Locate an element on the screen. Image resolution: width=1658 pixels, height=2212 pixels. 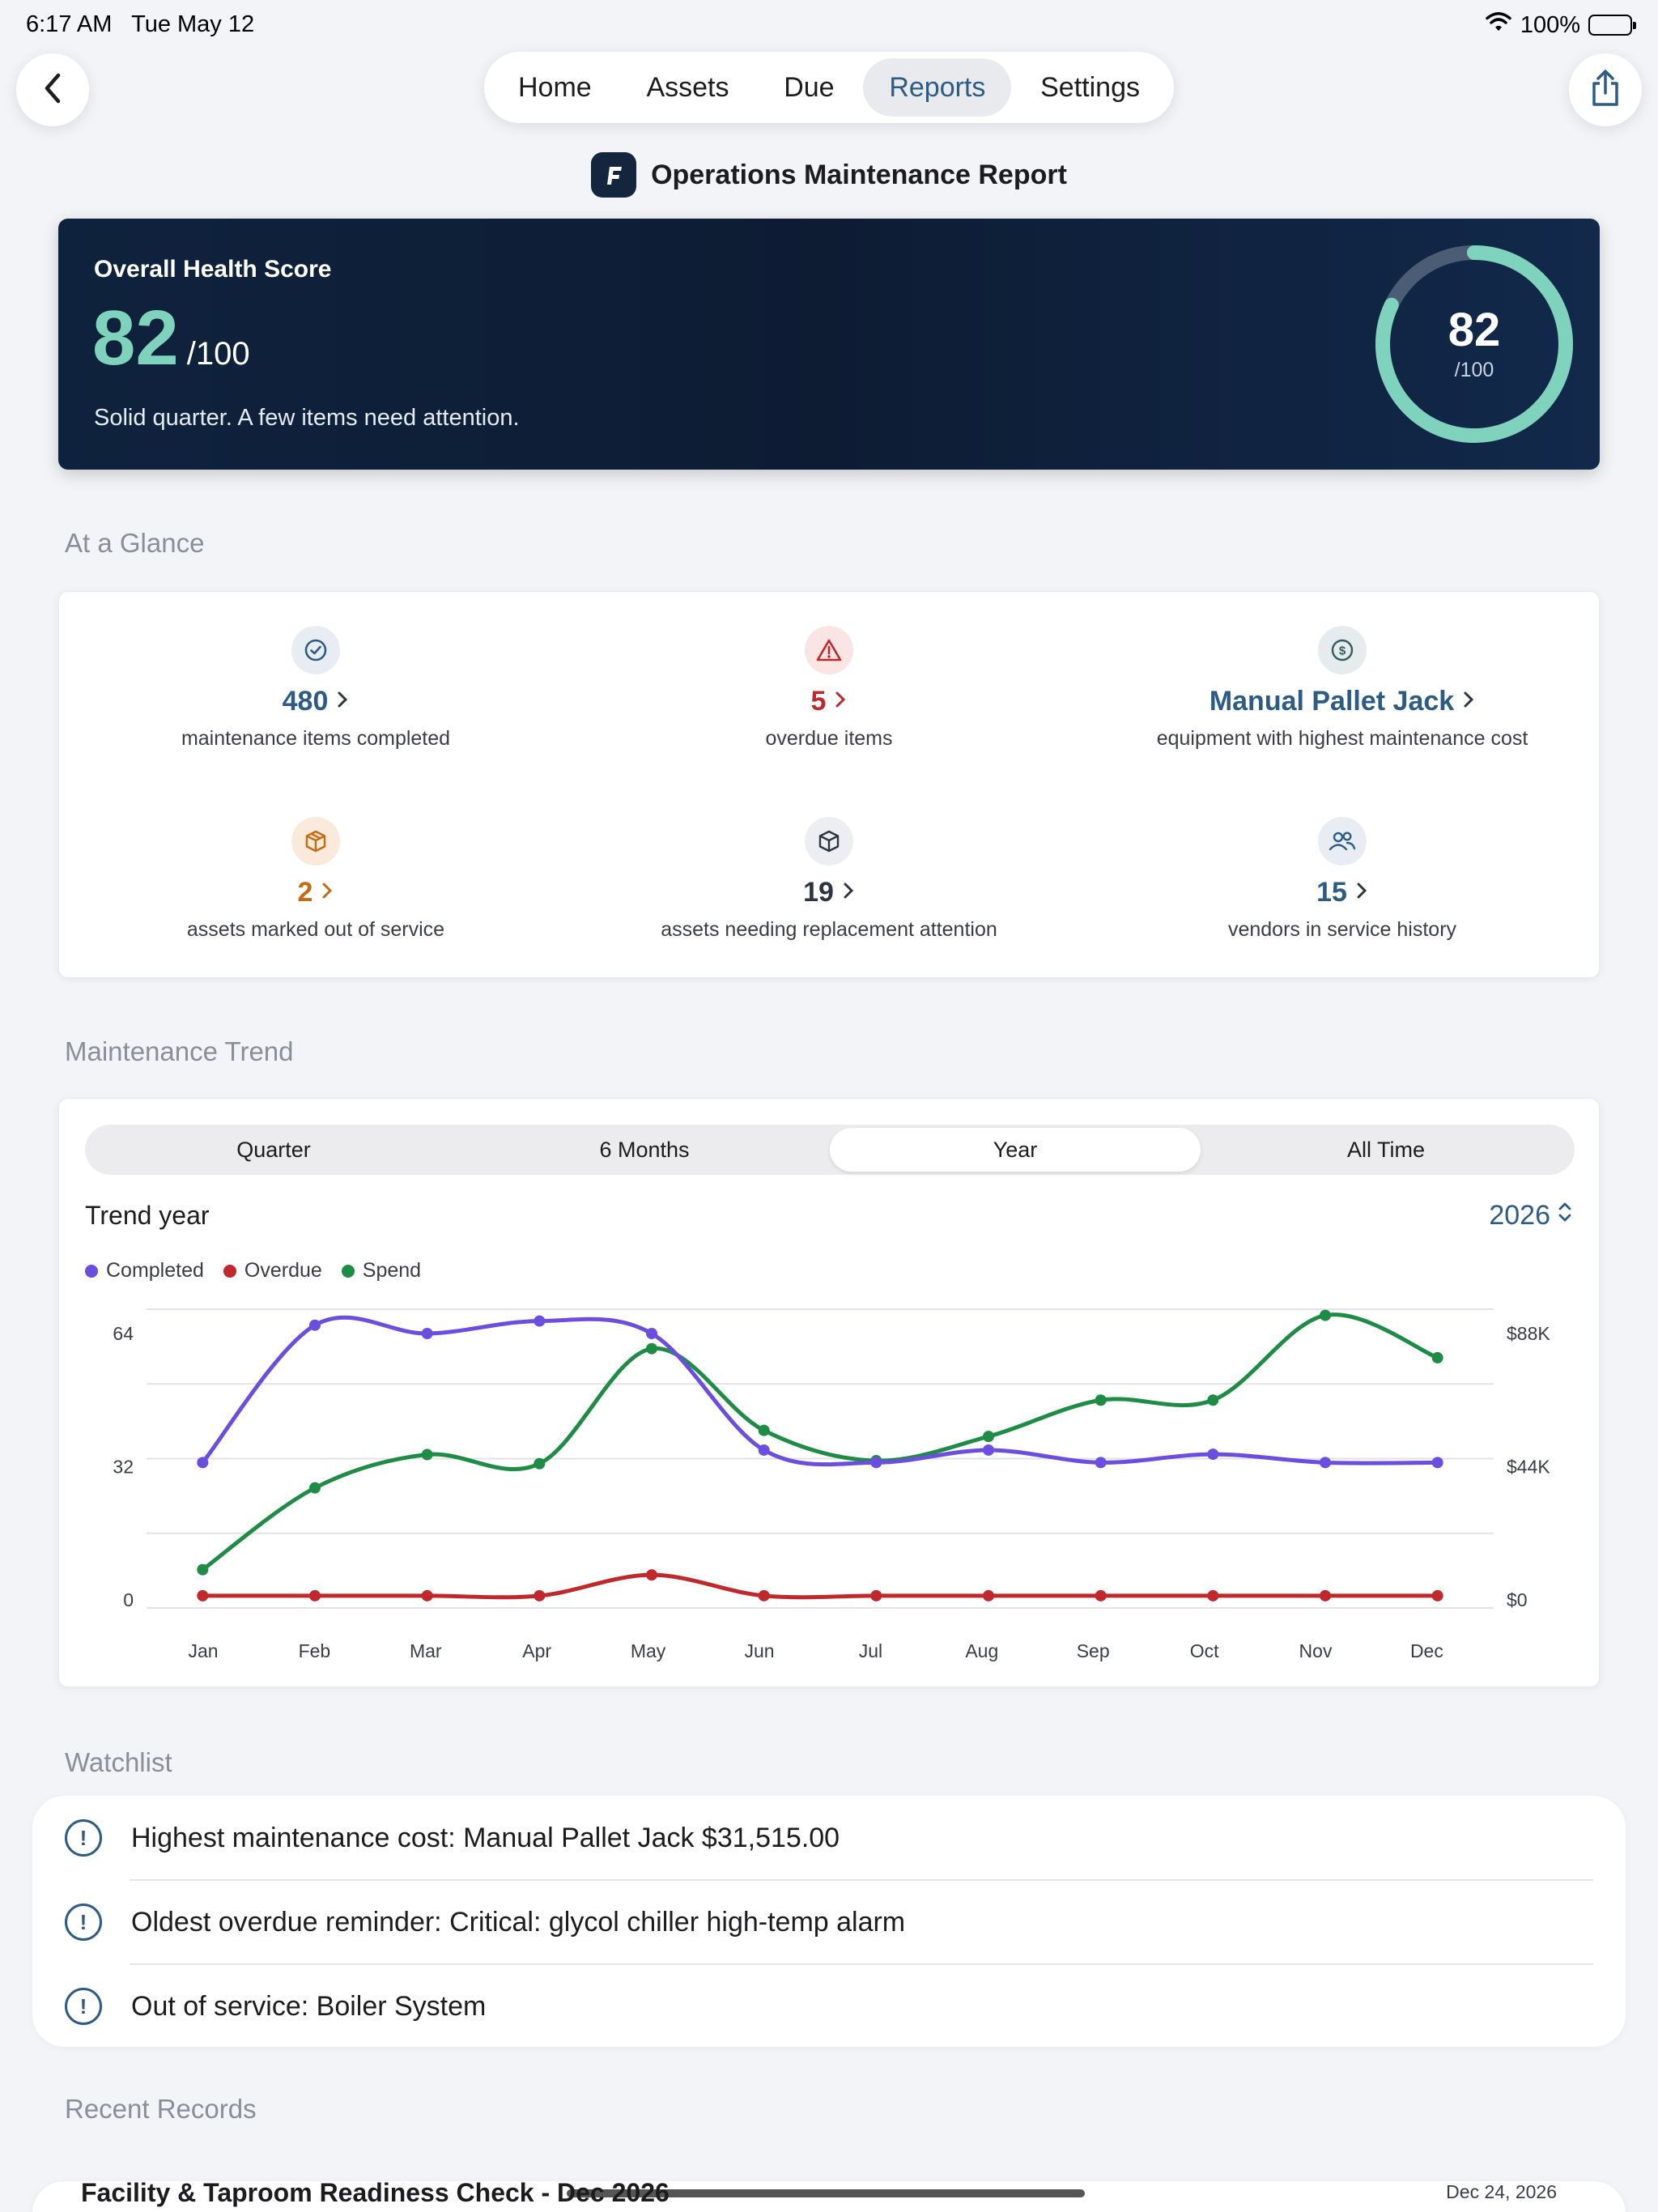
glance-label: vendors in service history is located at coordinates (1342, 929).